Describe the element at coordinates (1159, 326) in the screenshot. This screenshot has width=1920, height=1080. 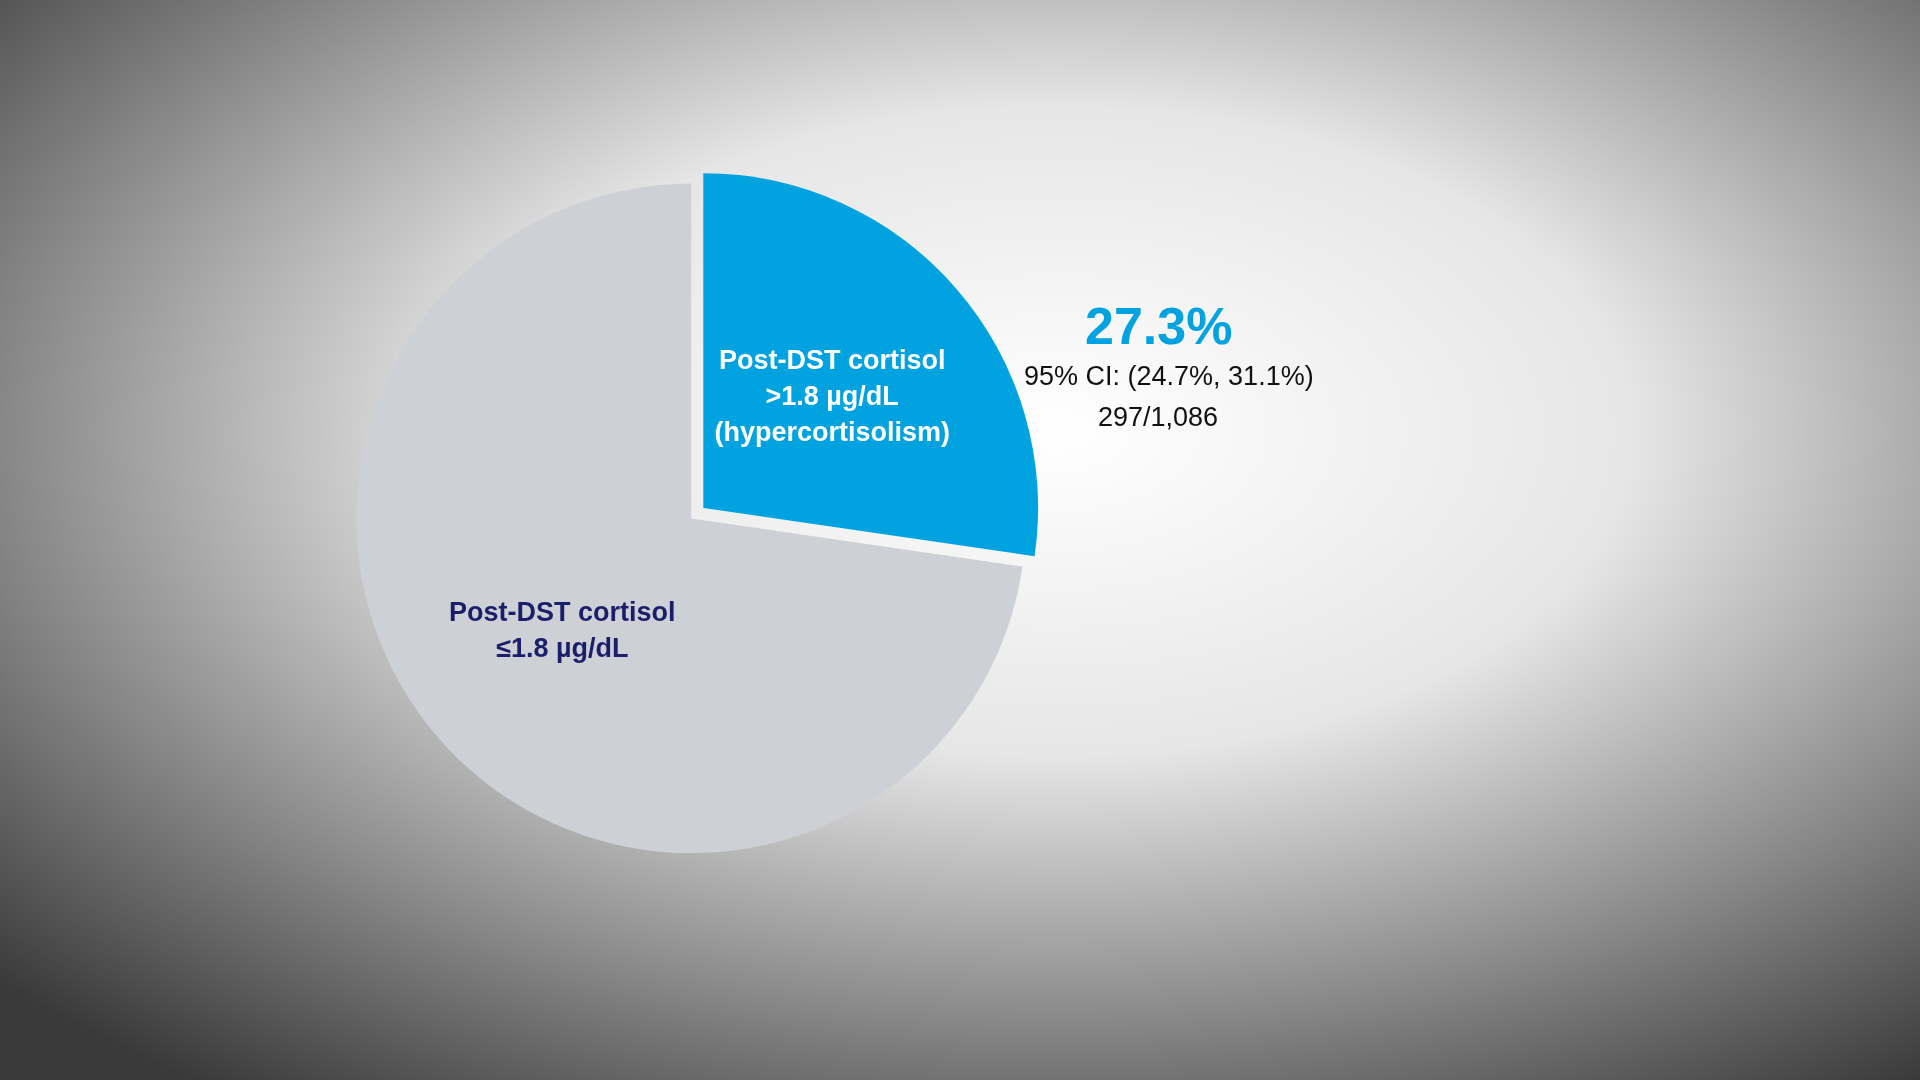
I see `data-label: 27.3%` at that location.